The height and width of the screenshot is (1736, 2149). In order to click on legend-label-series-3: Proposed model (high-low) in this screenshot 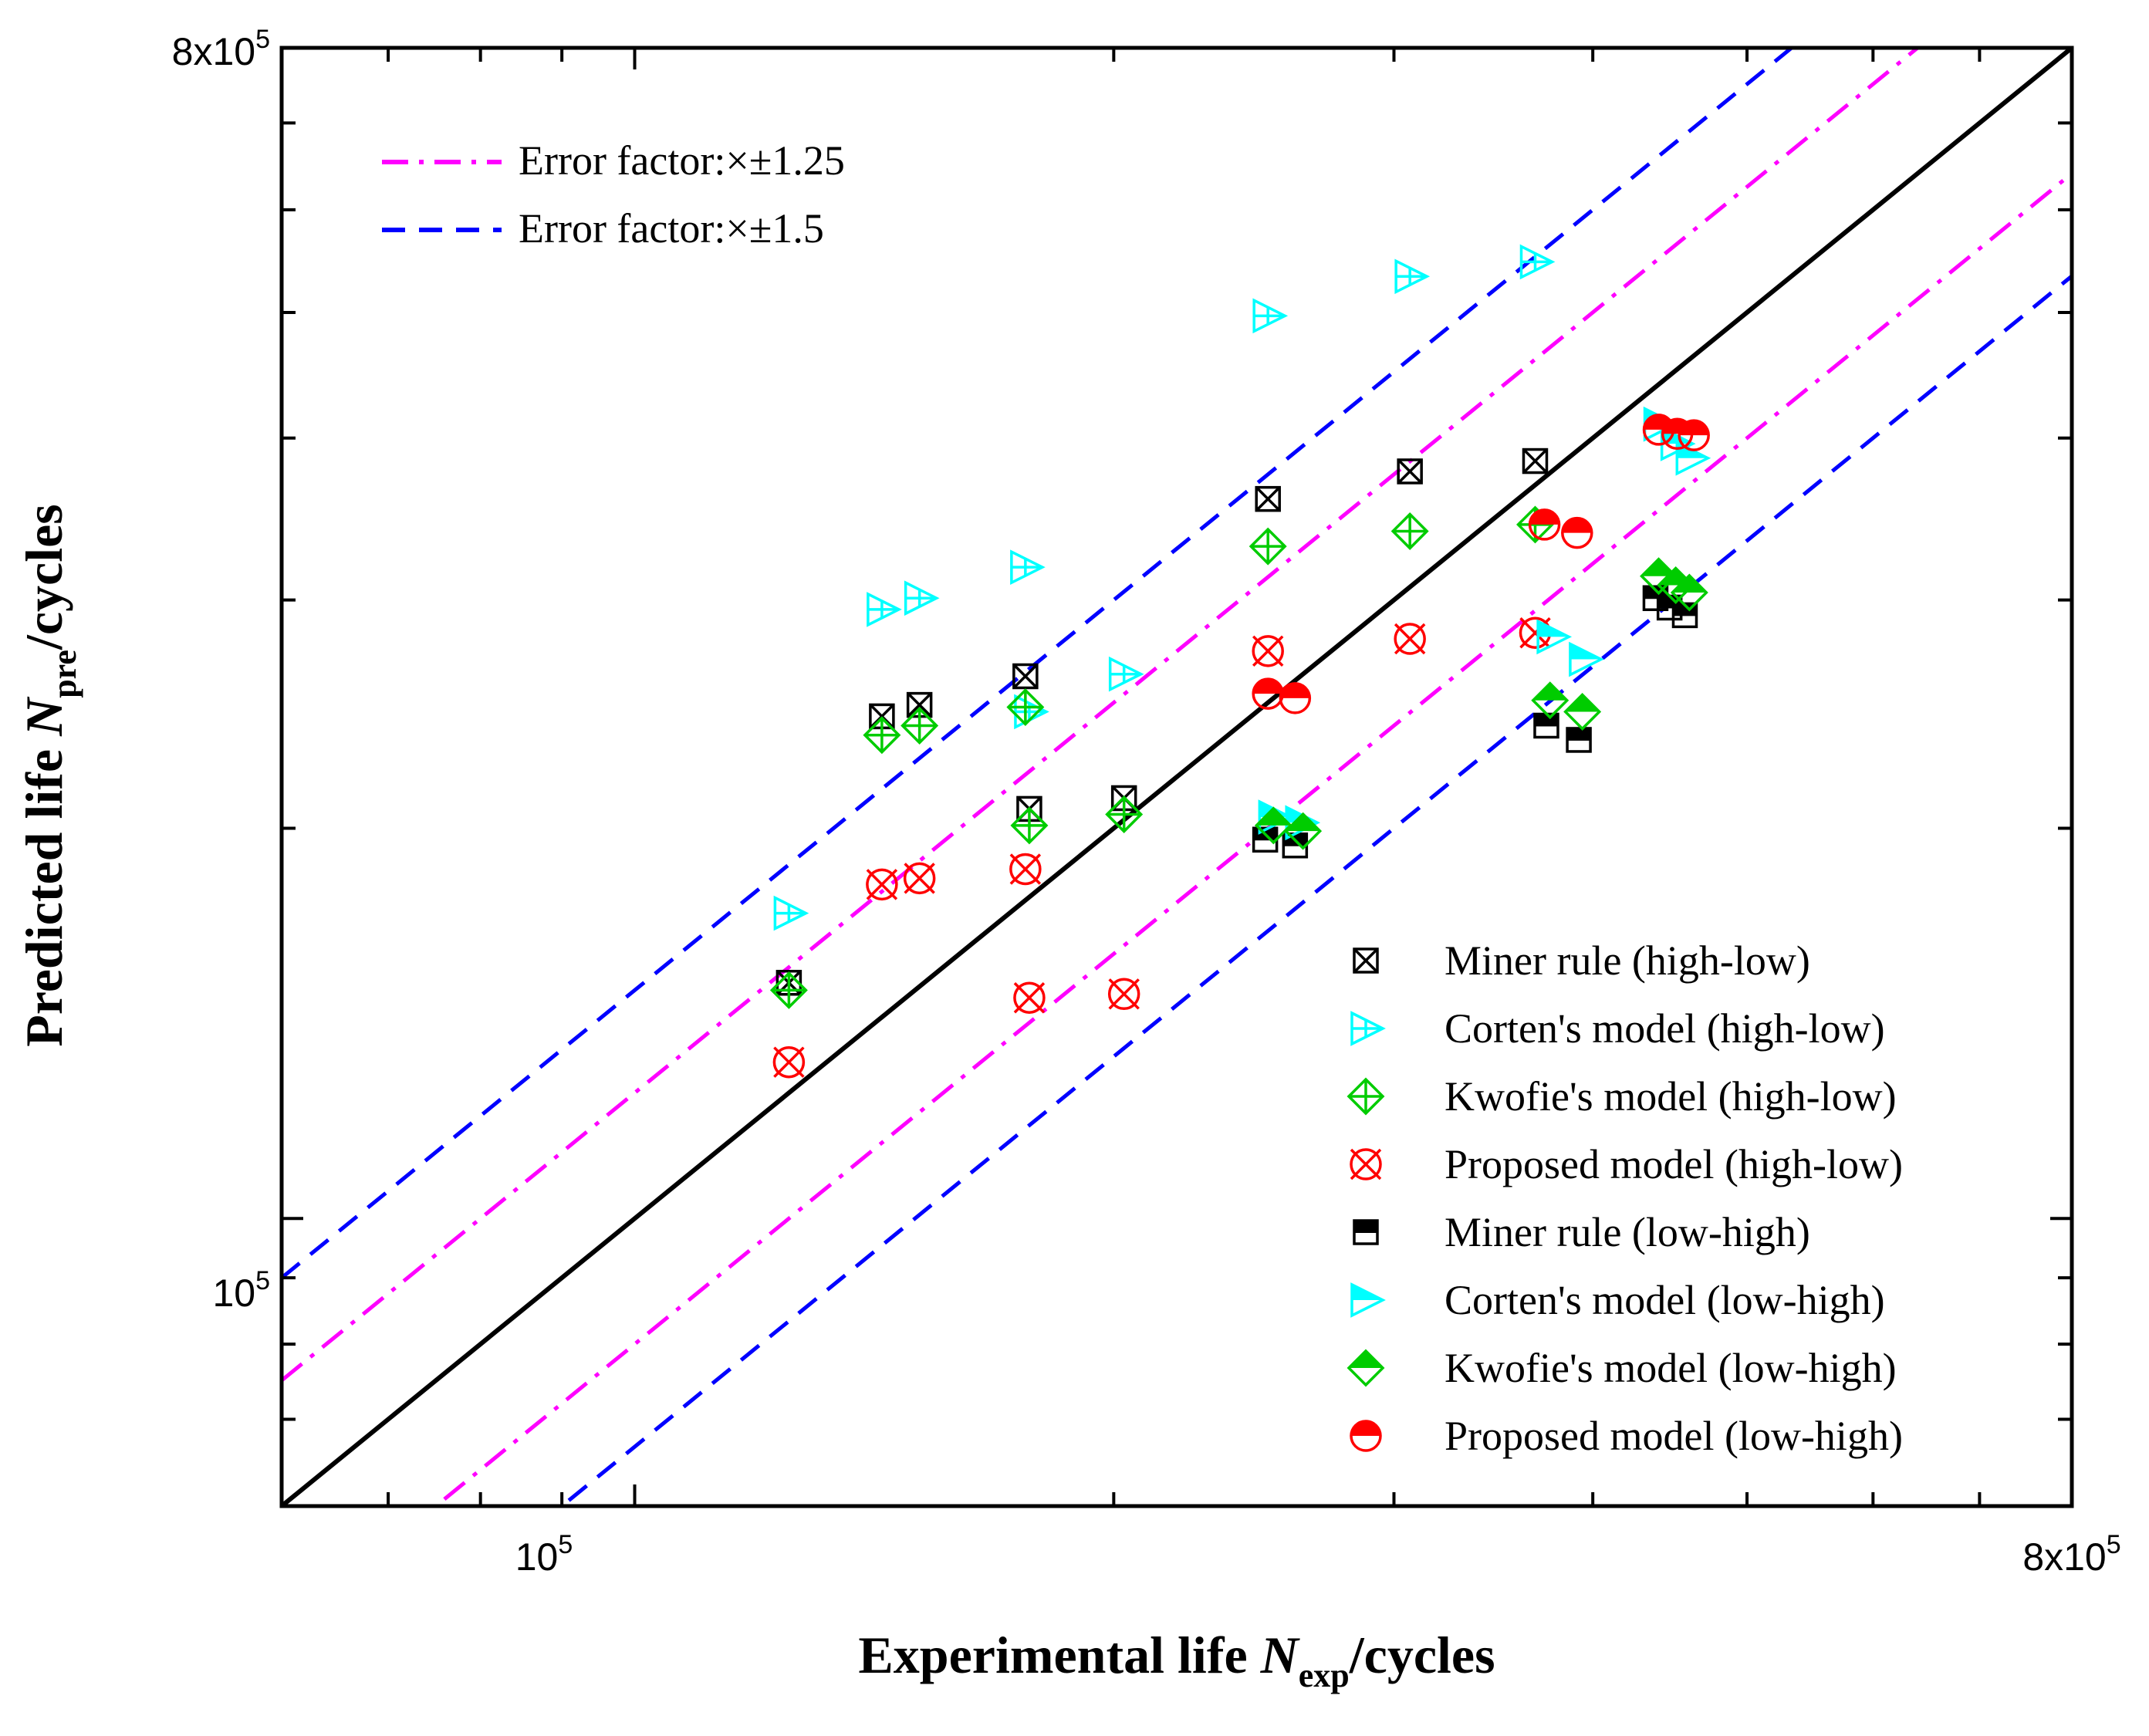, I will do `click(1673, 1164)`.